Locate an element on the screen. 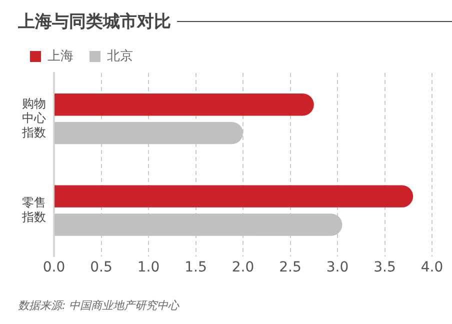 The width and height of the screenshot is (452, 324). y-tick-label: 零售指数 is located at coordinates (33, 209).